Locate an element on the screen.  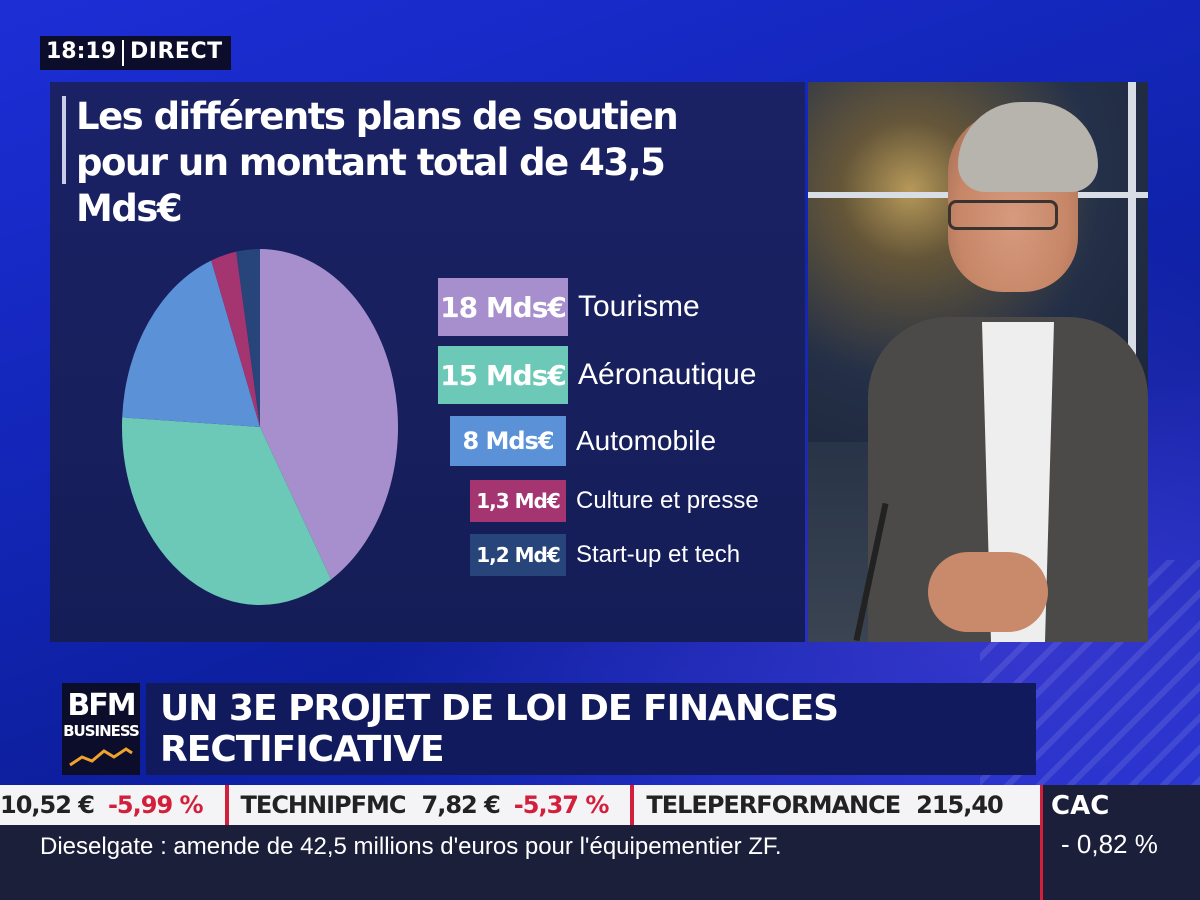
title-line-1: Les différents plans de soutien is located at coordinates (377, 116).